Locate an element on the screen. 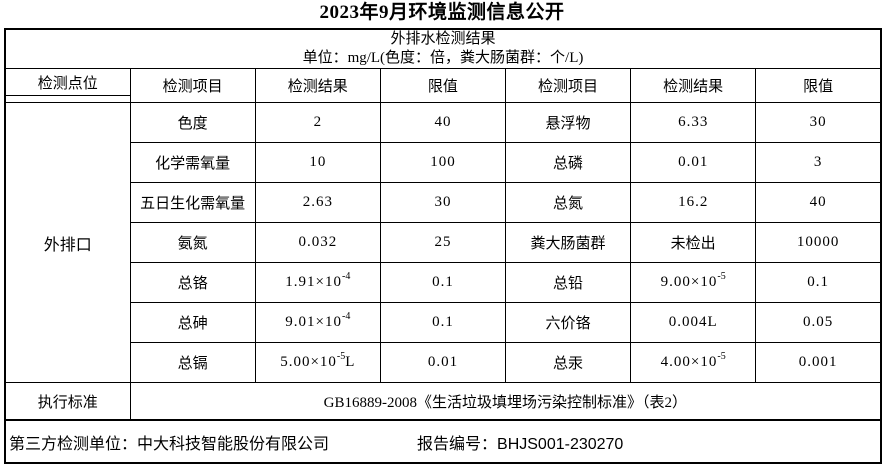 Image resolution: width=884 pixels, height=471 pixels. result-value: 0.004L is located at coordinates (693, 322).